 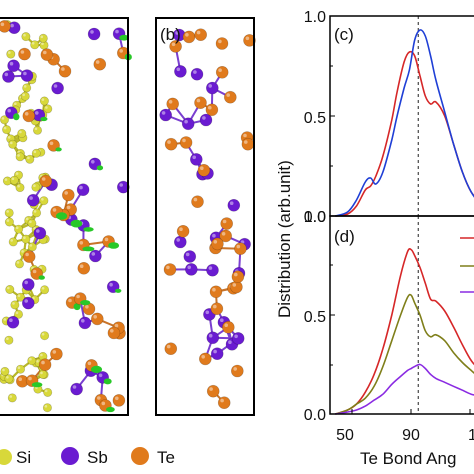 What do you see at coordinates (315, 217) in the screenshot?
I see `panel-c-ytick-0: 0.0` at bounding box center [315, 217].